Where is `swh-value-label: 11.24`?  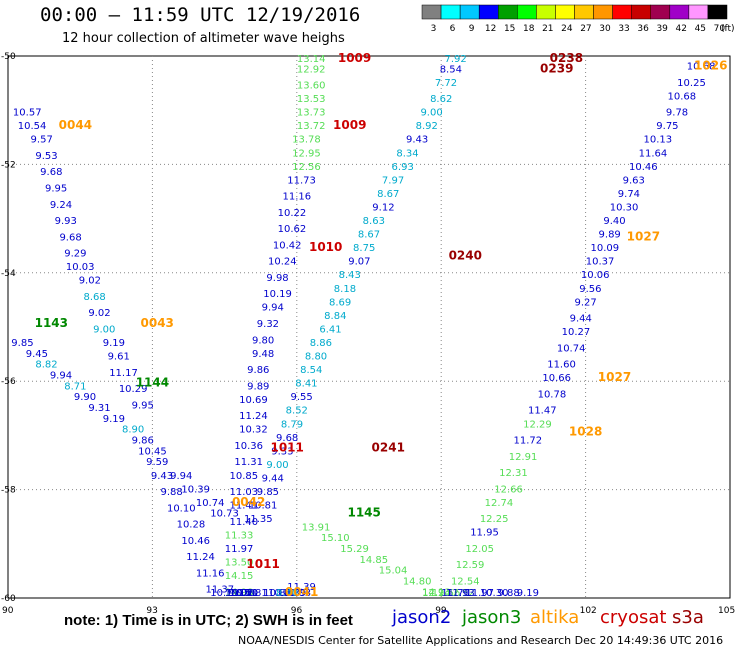
swh-value-label: 11.24 is located at coordinates (253, 416).